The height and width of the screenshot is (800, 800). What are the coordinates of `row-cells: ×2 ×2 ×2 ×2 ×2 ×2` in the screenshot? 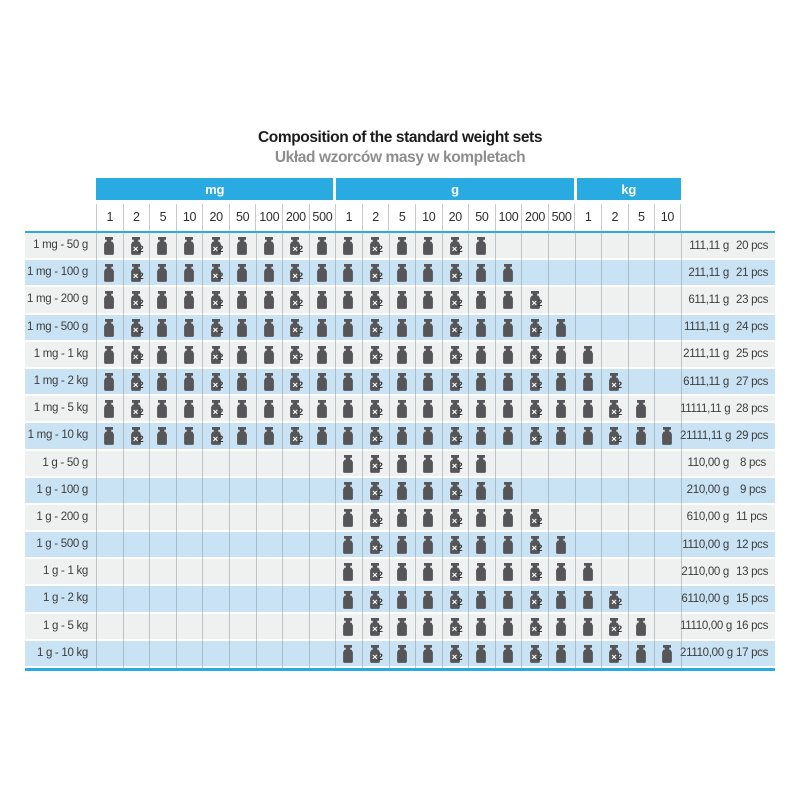 It's located at (388, 327).